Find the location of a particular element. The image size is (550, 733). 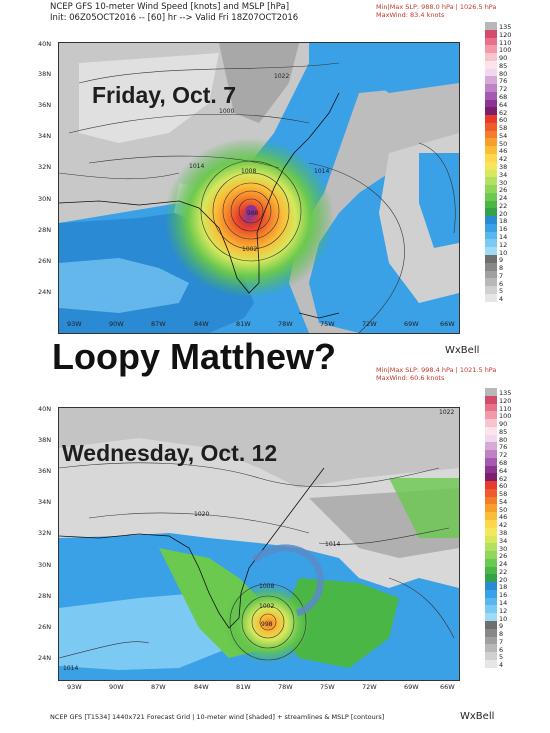

bottom-isobar-label-1014b: 1014 is located at coordinates (70, 668).